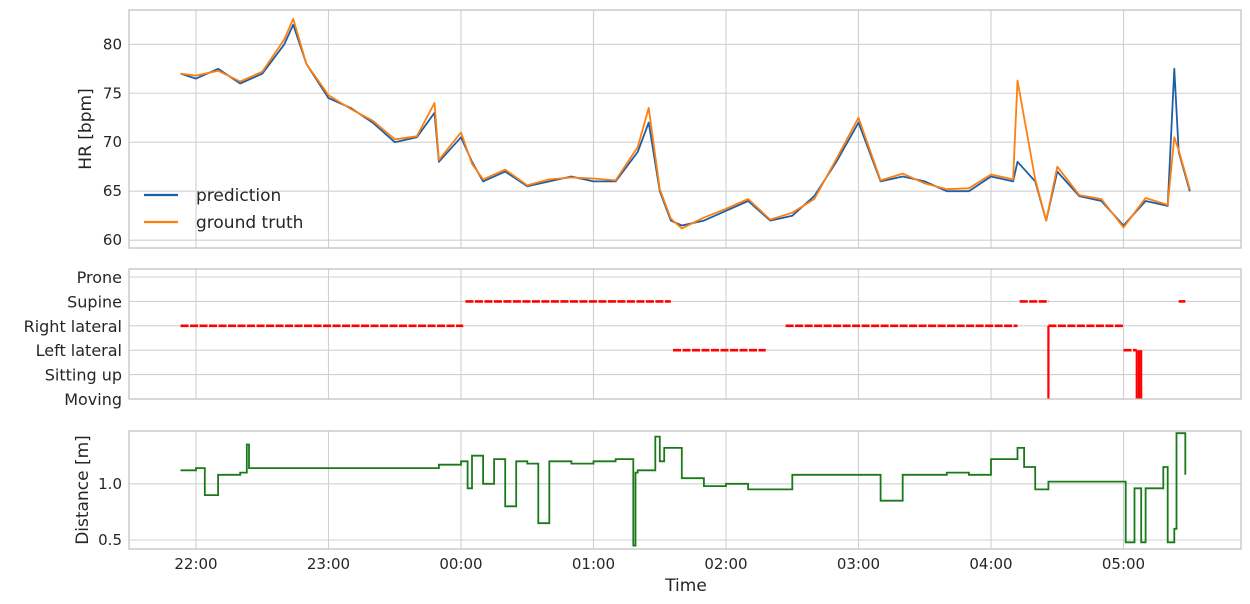 Image resolution: width=1250 pixels, height=604 pixels. I want to click on hr-ylabel: HR [bpm], so click(86, 128).